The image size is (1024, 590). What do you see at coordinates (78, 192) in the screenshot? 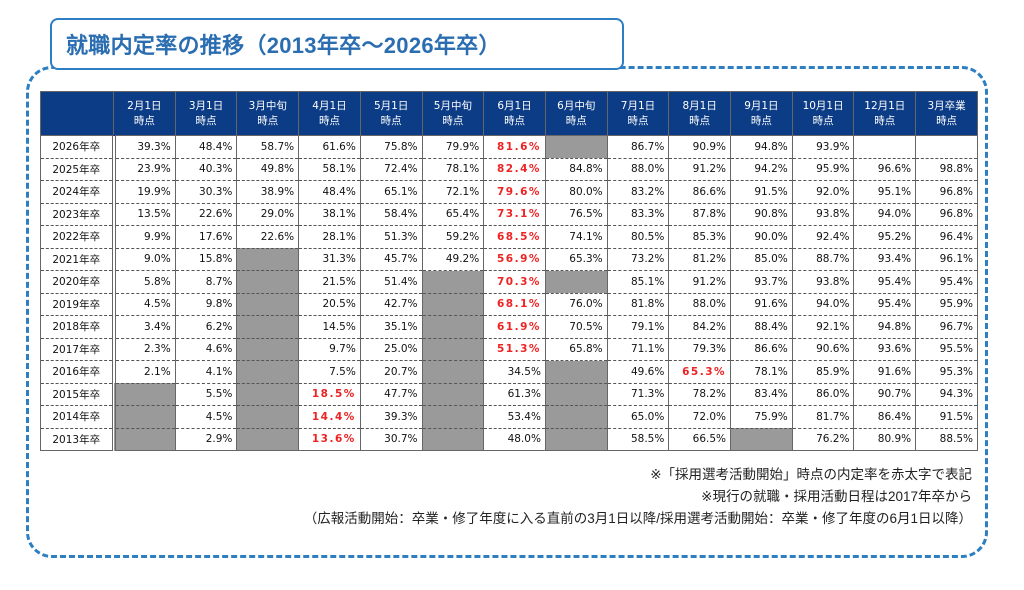
I see `row-year-label: 2024年卒` at bounding box center [78, 192].